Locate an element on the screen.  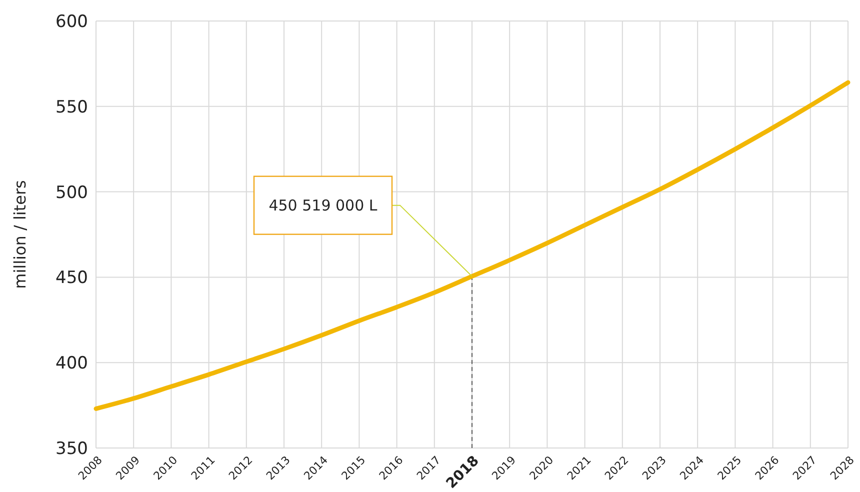
annotation: 450 519 000 L is located at coordinates (323, 205).